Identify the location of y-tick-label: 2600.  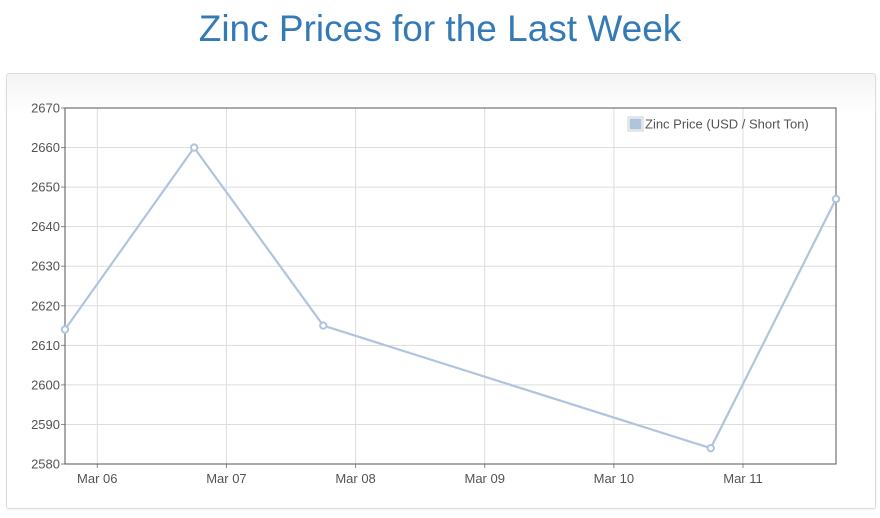
(45, 384).